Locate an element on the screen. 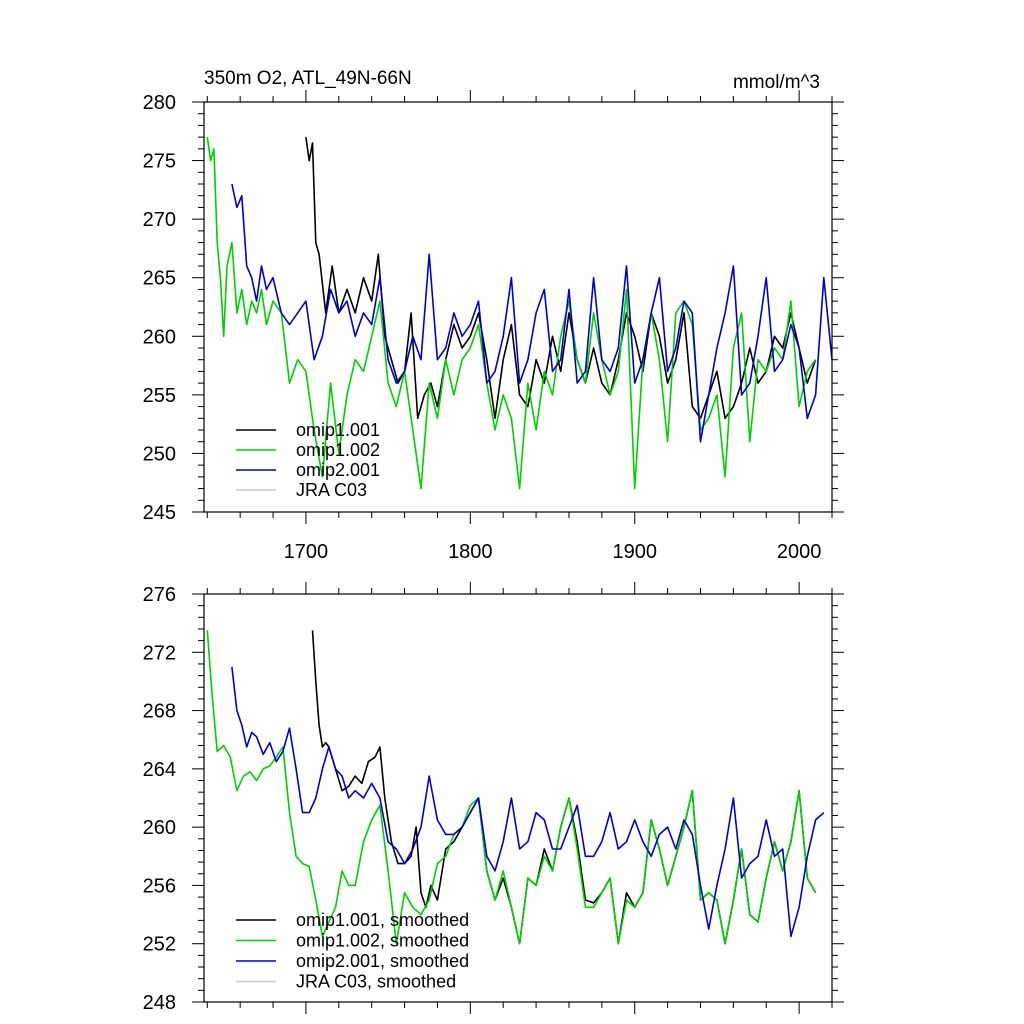 This screenshot has width=1024, height=1024. y-tick-label: 275 is located at coordinates (159, 162).